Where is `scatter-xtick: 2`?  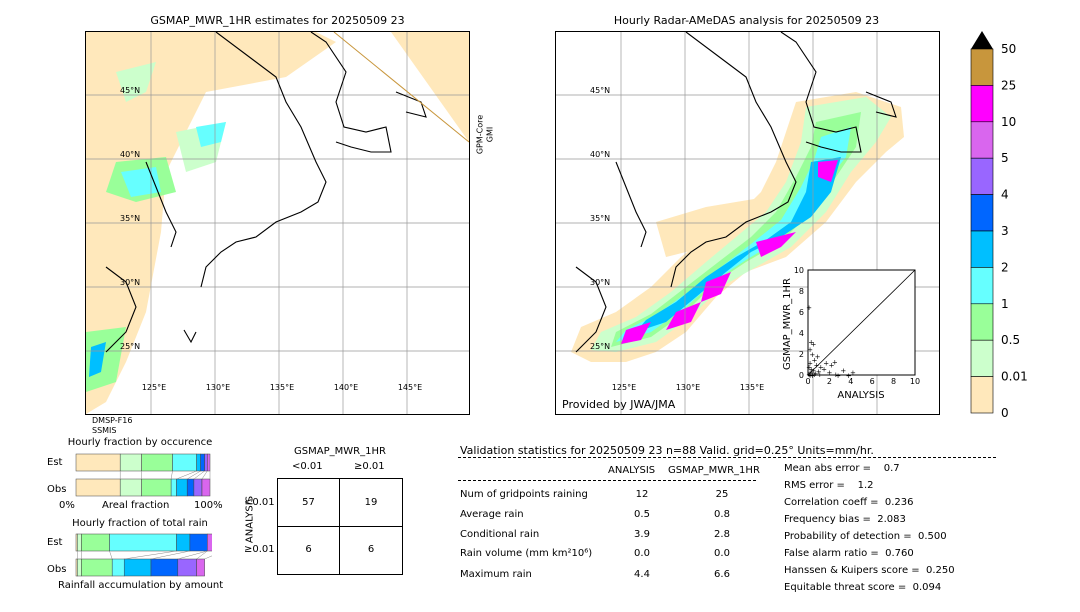 scatter-xtick: 2 is located at coordinates (829, 381).